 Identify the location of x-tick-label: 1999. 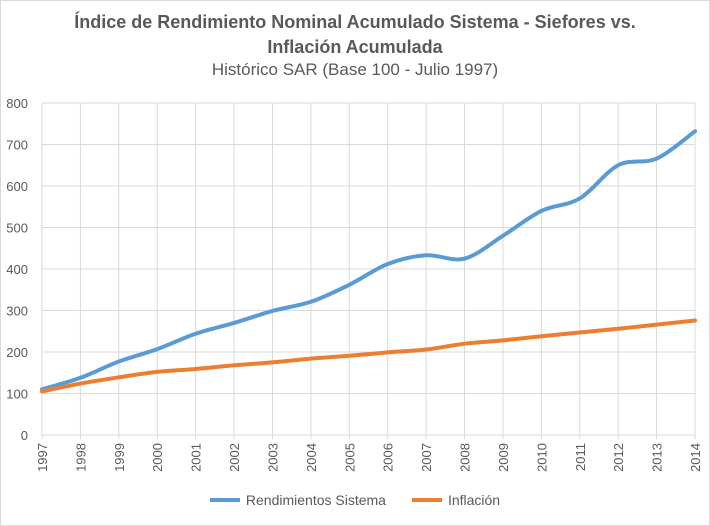
(119, 457).